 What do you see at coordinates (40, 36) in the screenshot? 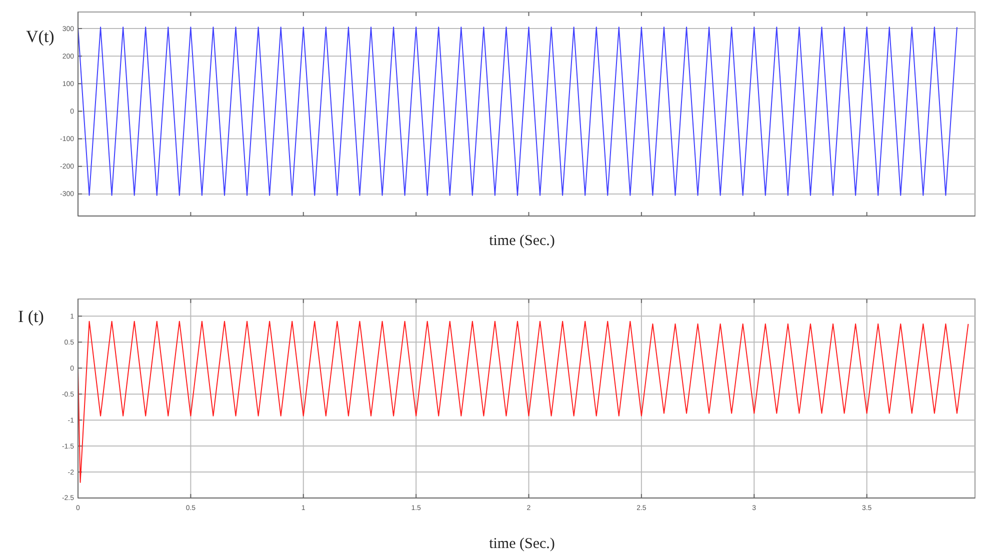
I see `y-axis-title: V(t)` at bounding box center [40, 36].